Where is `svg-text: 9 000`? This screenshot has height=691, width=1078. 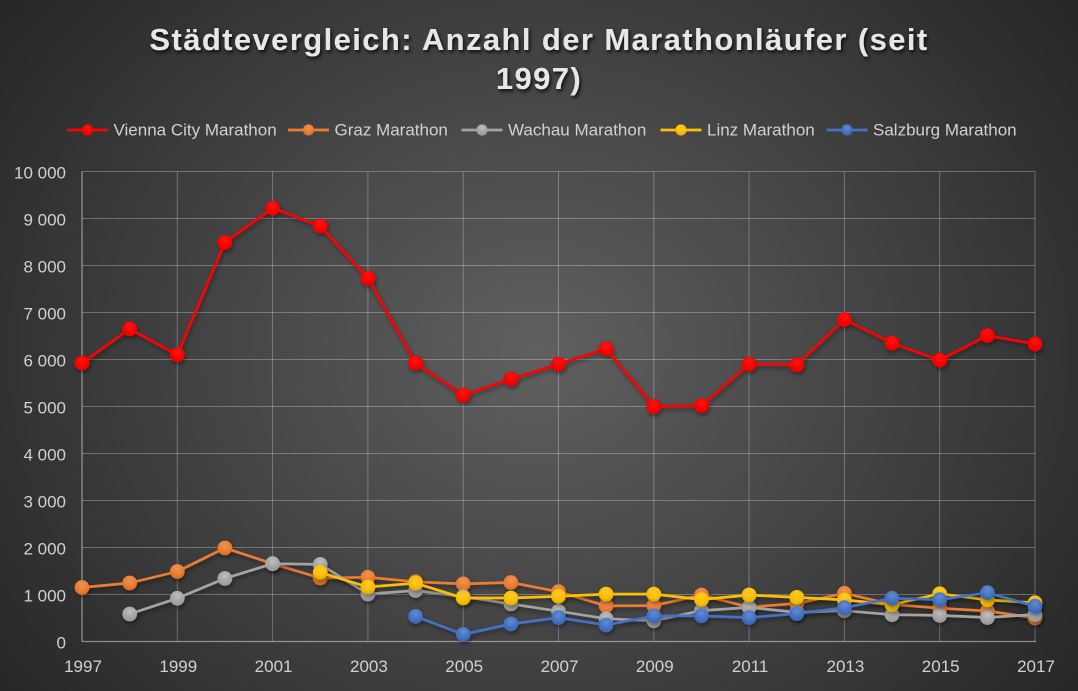 svg-text: 9 000 is located at coordinates (44, 219).